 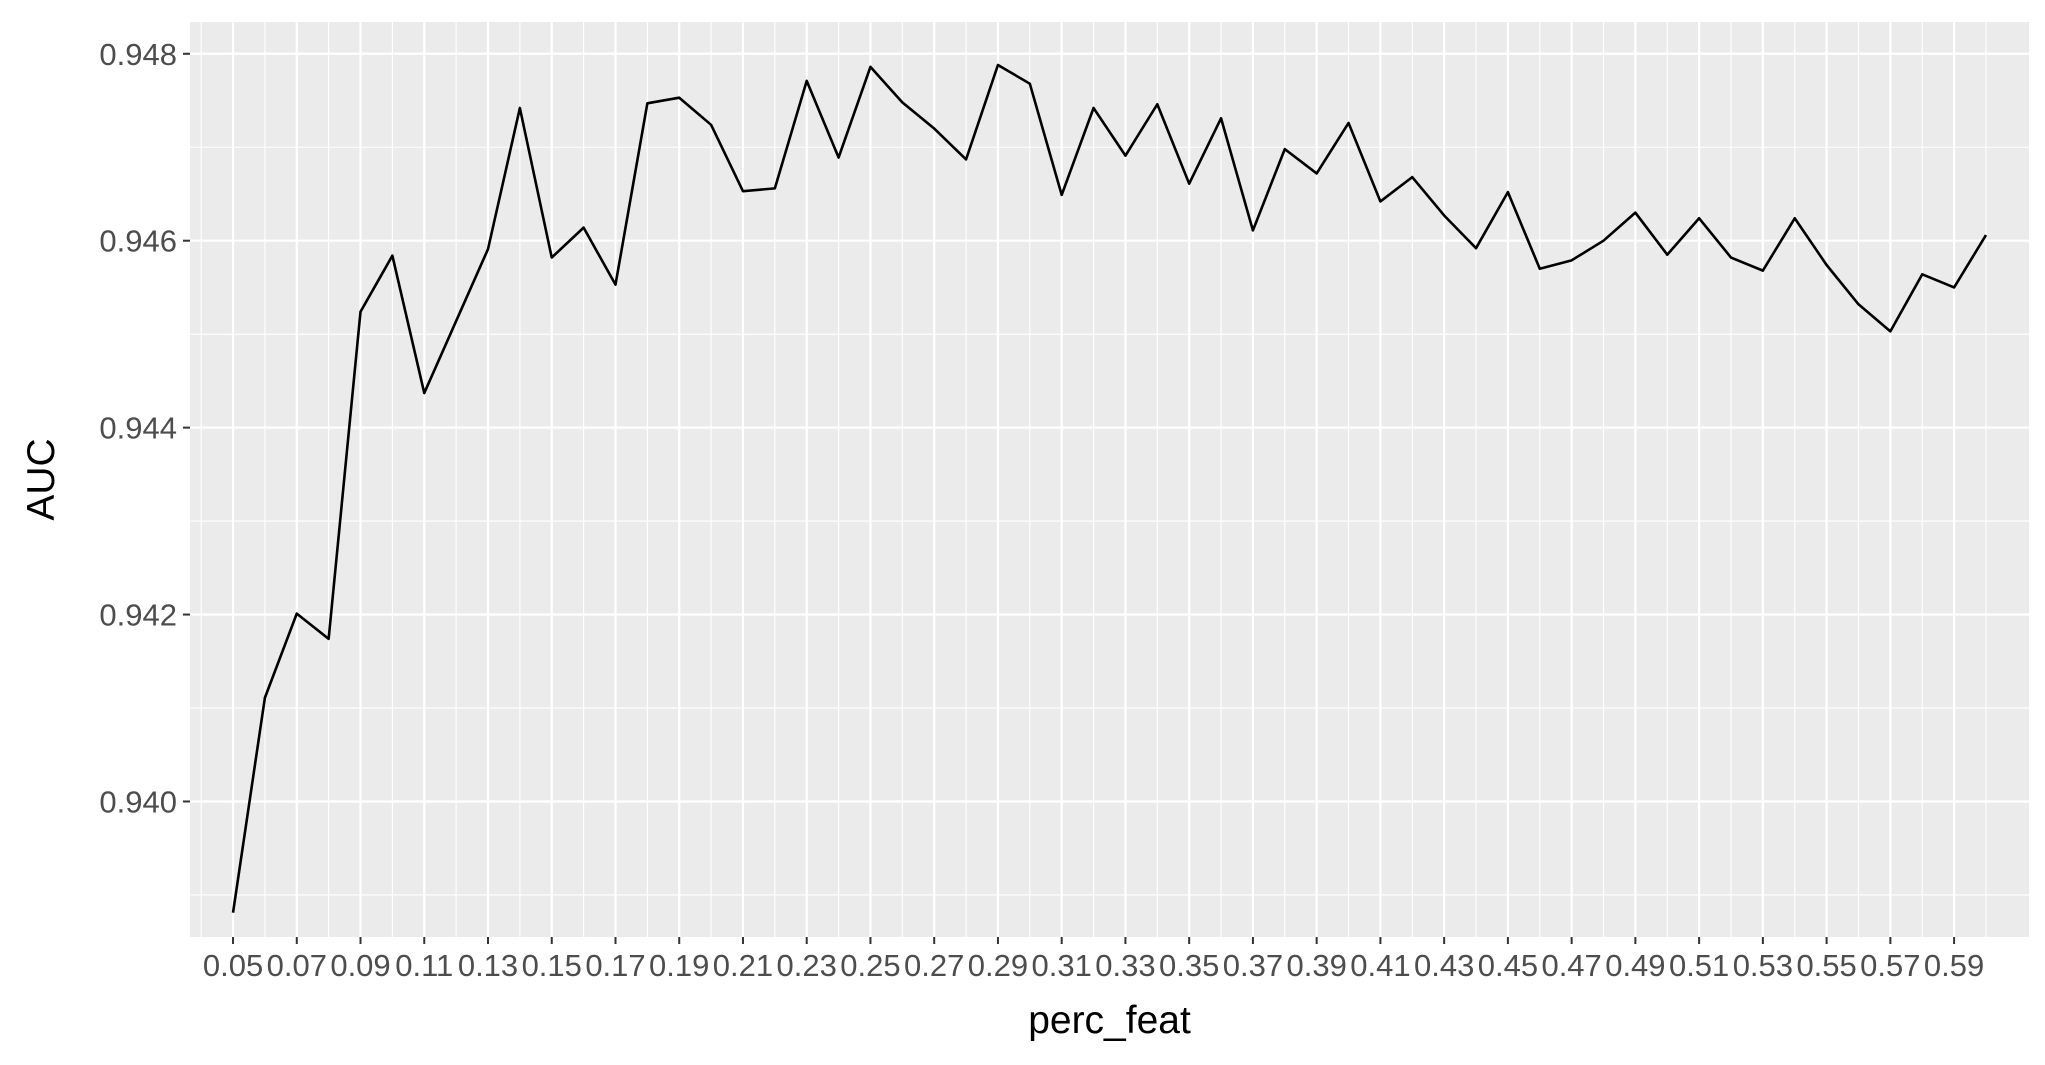 What do you see at coordinates (1109, 1020) in the screenshot?
I see `x-axis-title: perc_feat` at bounding box center [1109, 1020].